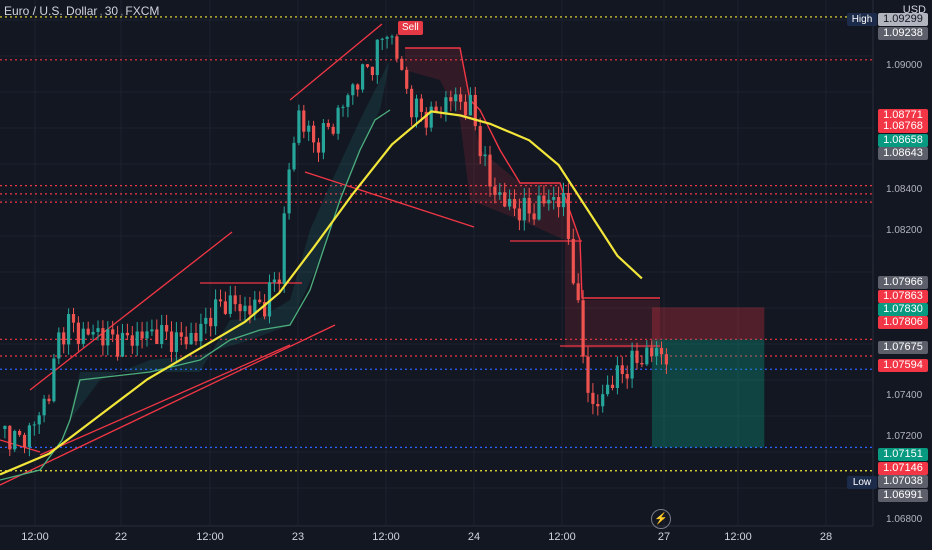  What do you see at coordinates (661, 519) in the screenshot?
I see `lightning-icon: ⚡` at bounding box center [661, 519].